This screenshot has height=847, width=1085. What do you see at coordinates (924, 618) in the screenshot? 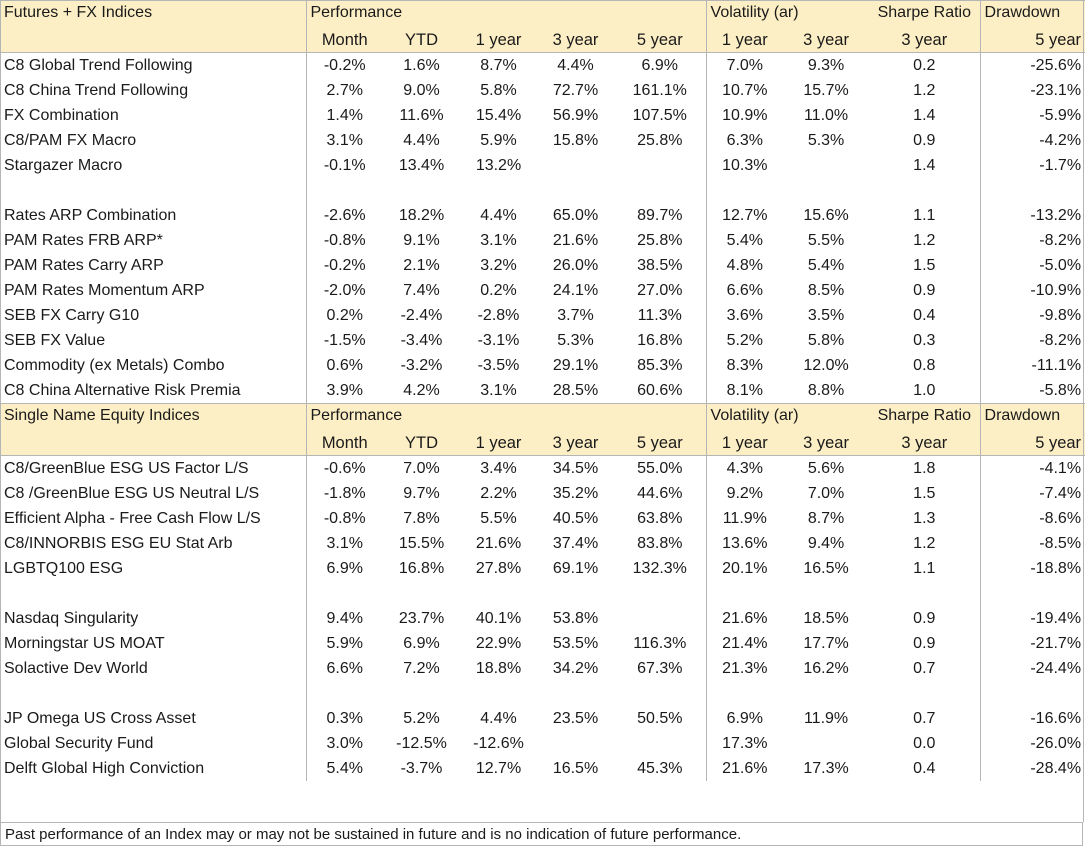
I see `cell-sharpe-3y: 0.9` at bounding box center [924, 618].